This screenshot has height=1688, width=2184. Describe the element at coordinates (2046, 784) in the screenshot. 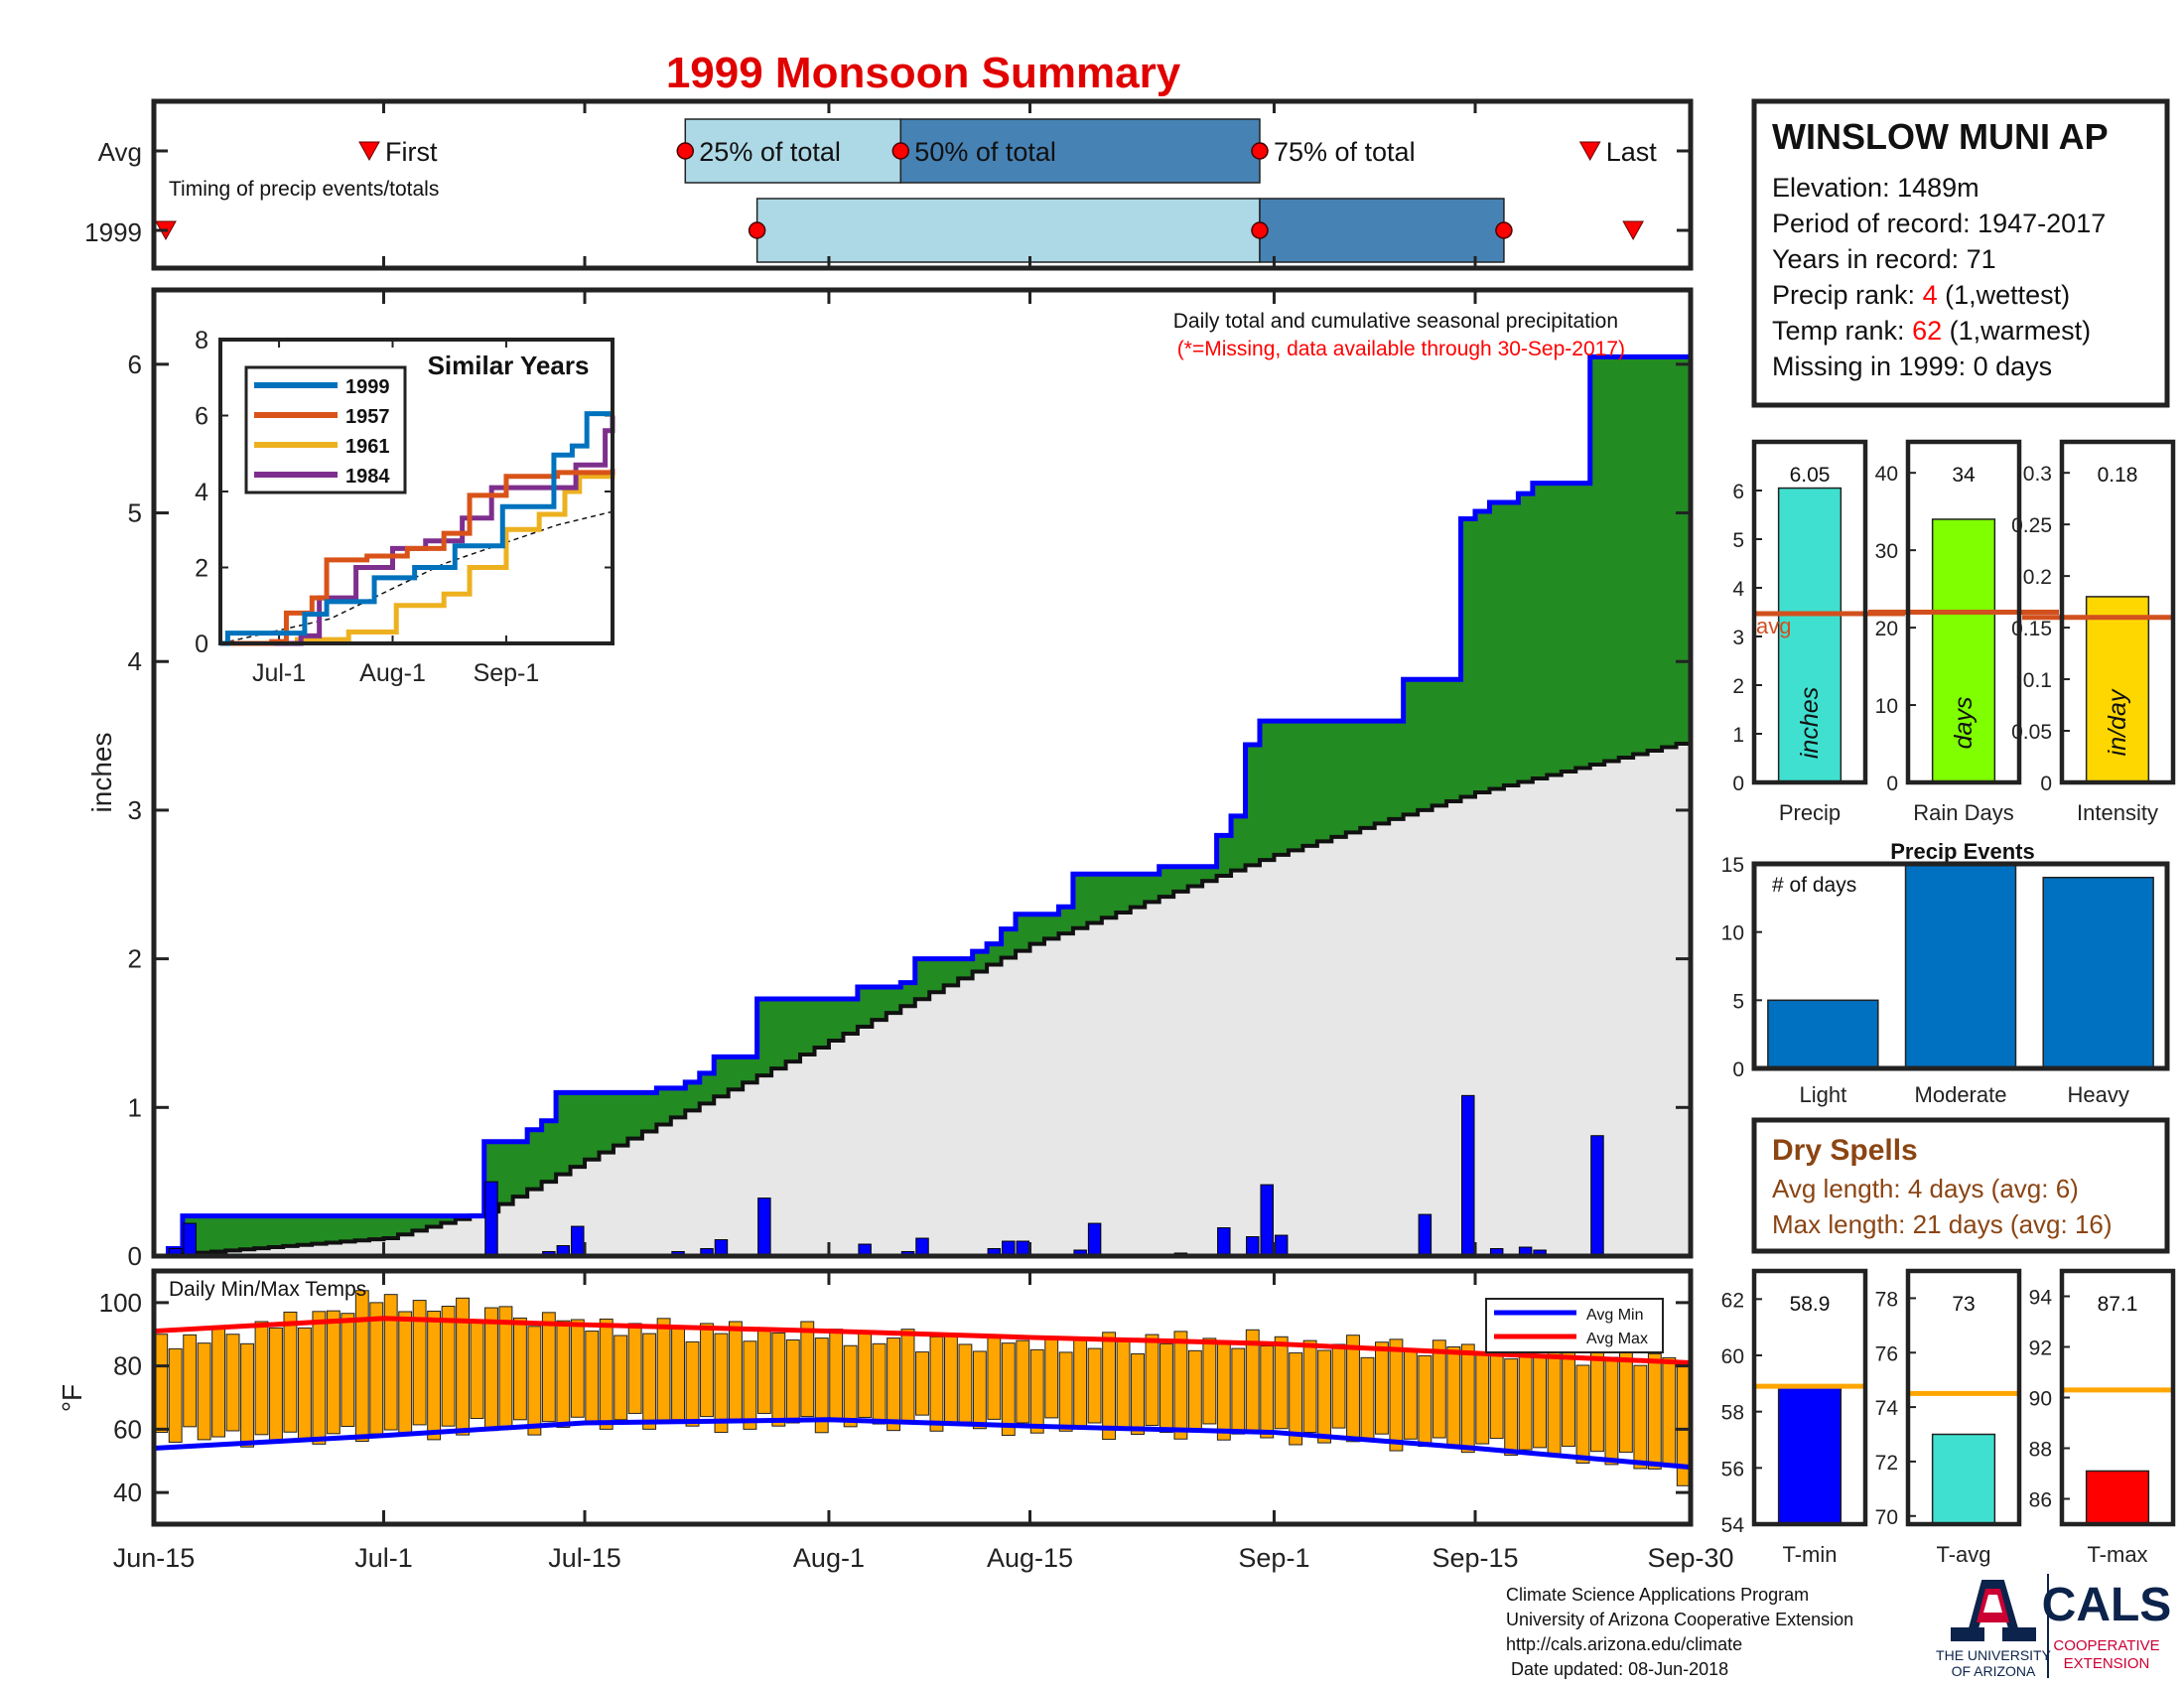

I see `intensity-y-tick-label: 0` at that location.